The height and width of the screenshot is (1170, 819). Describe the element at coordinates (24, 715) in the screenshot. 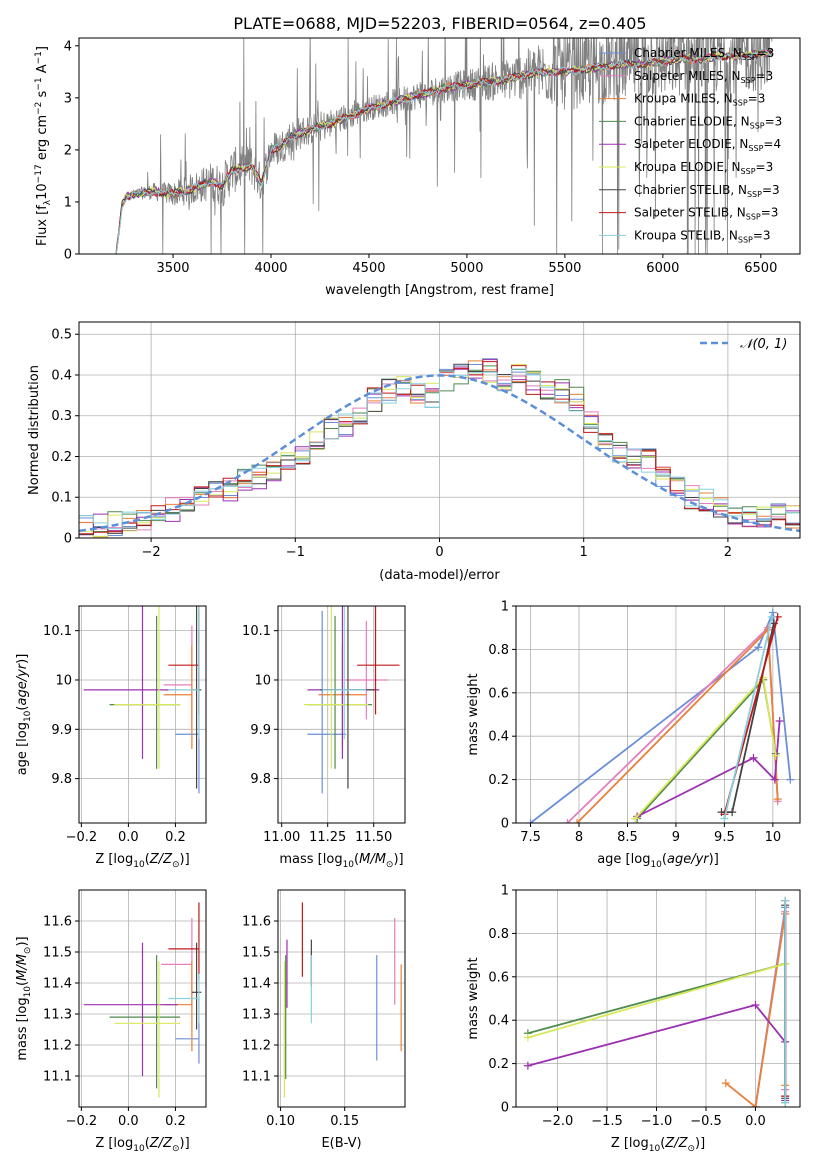

I see `y-axis-label: age [log10(age/yr)]` at that location.